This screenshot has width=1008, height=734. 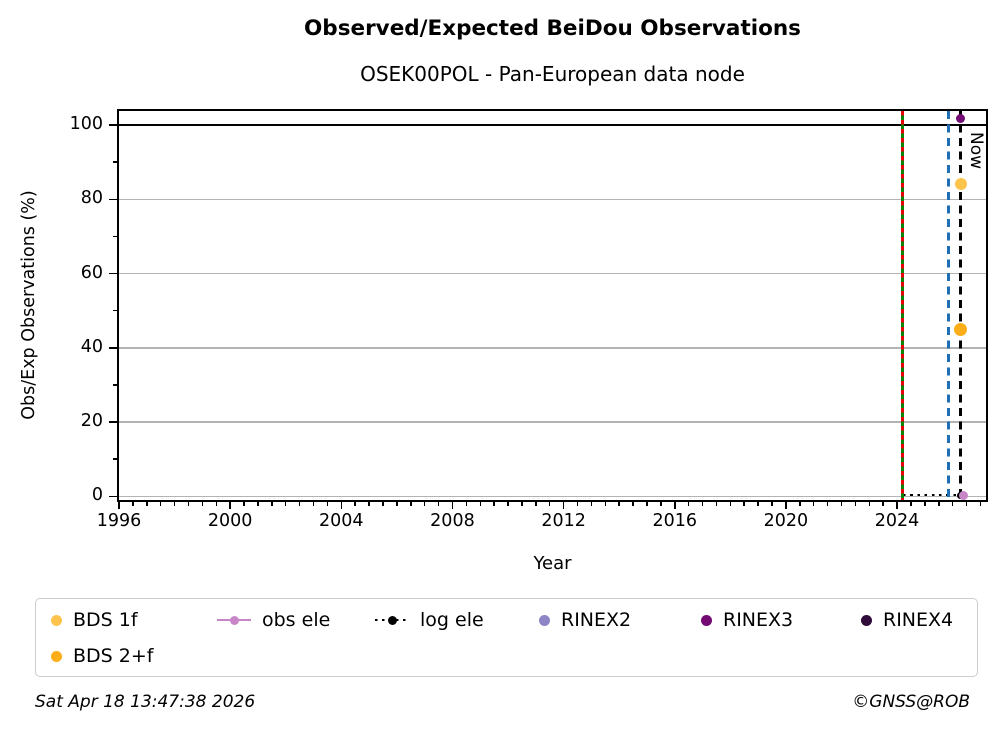 What do you see at coordinates (56, 656) in the screenshot?
I see `legend-marker-bds-2-f-icon` at bounding box center [56, 656].